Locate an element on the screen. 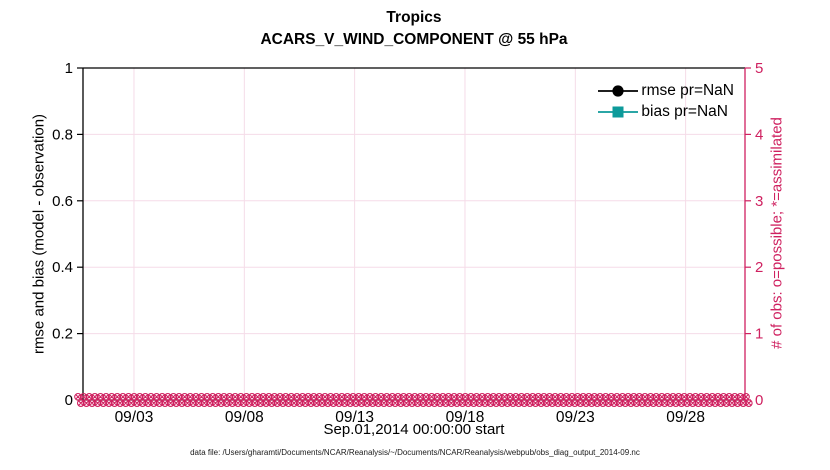 The image size is (830, 470). plot-title-variable: ACARS_V_WIND_COMPONENT @ 55 hPa is located at coordinates (414, 39).